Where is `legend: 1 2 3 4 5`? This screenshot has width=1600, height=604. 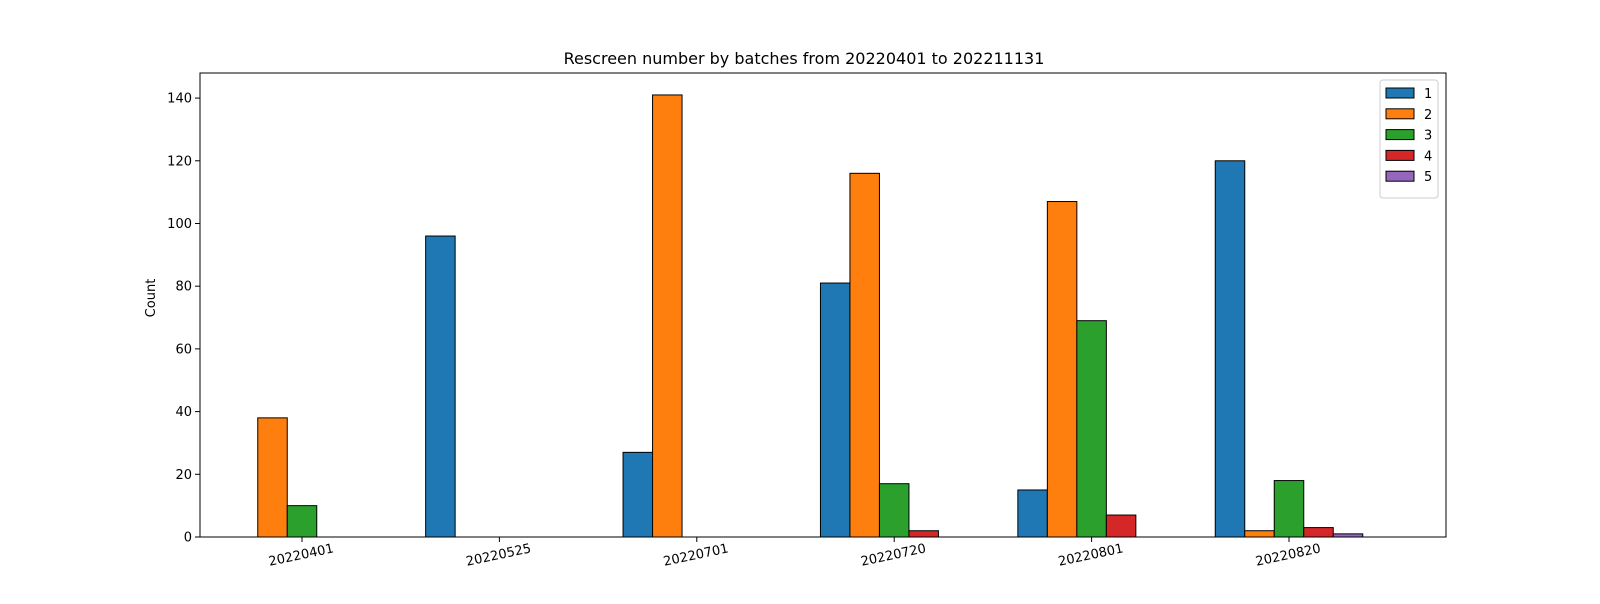
legend: 1 2 3 4 5 is located at coordinates (1409, 139).